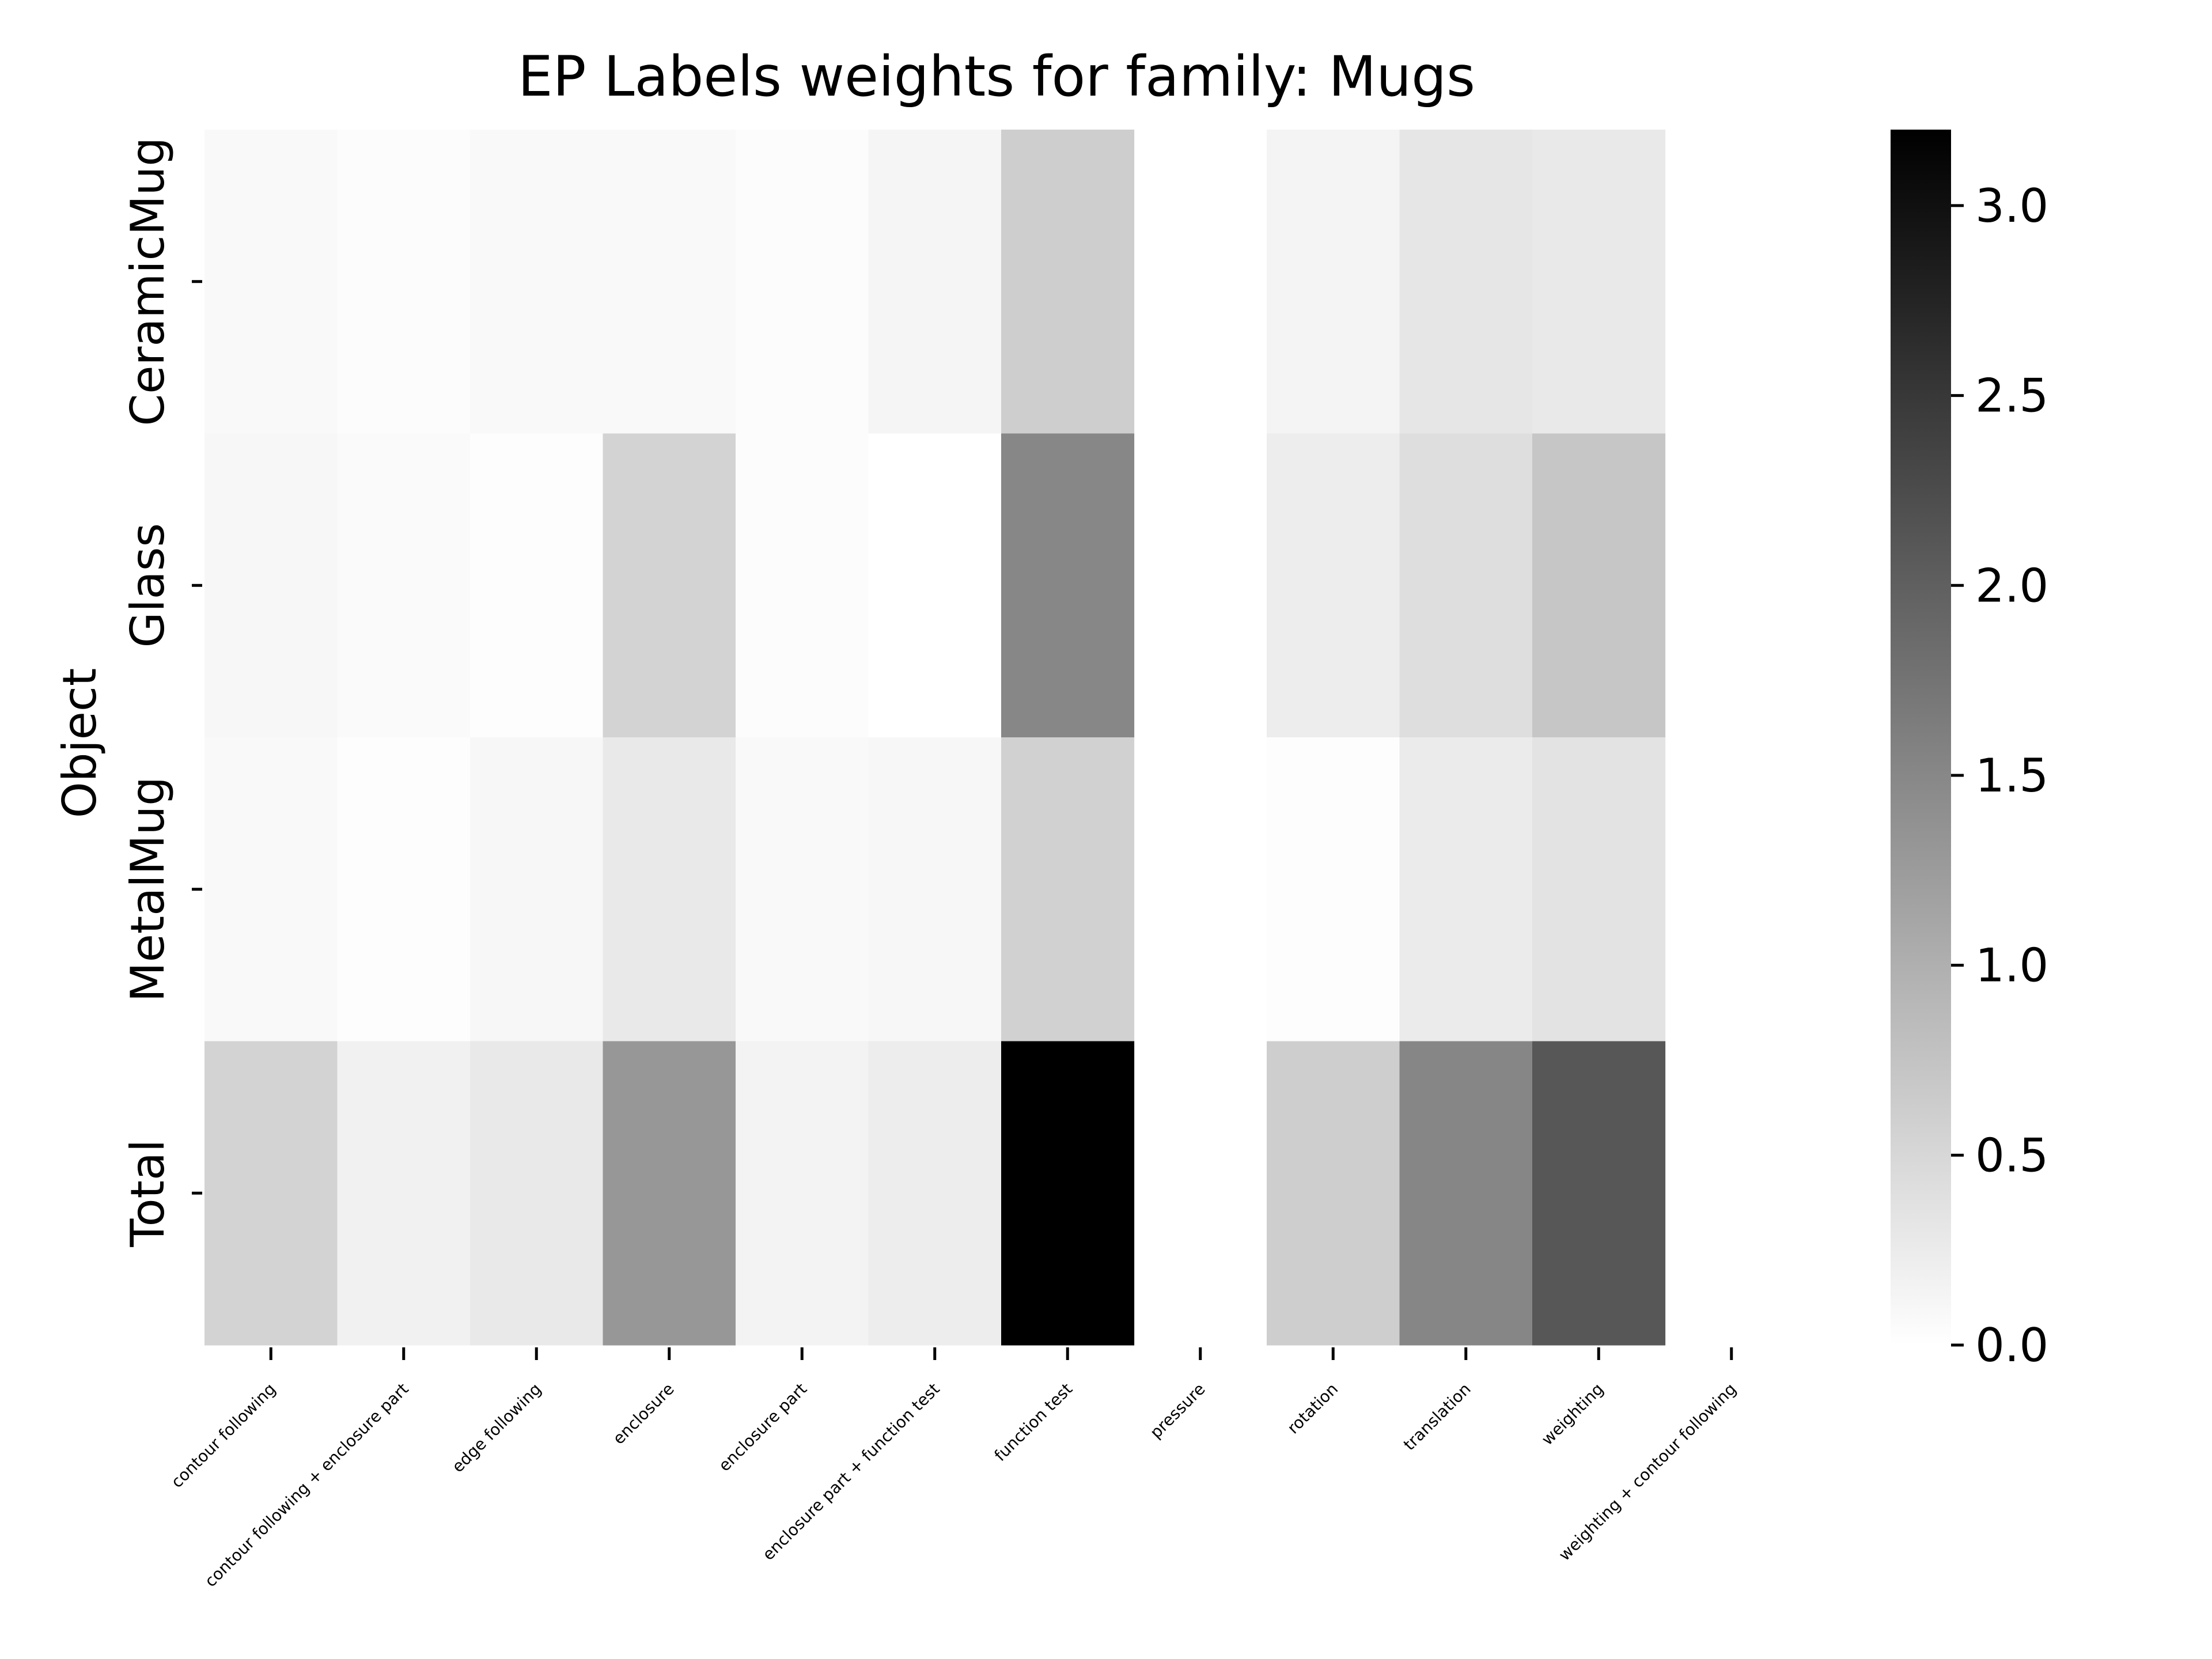 The height and width of the screenshot is (1659, 2212). Describe the element at coordinates (161, 692) in the screenshot. I see `row-labels: CeramicMug Glass MetalMug Total` at that location.